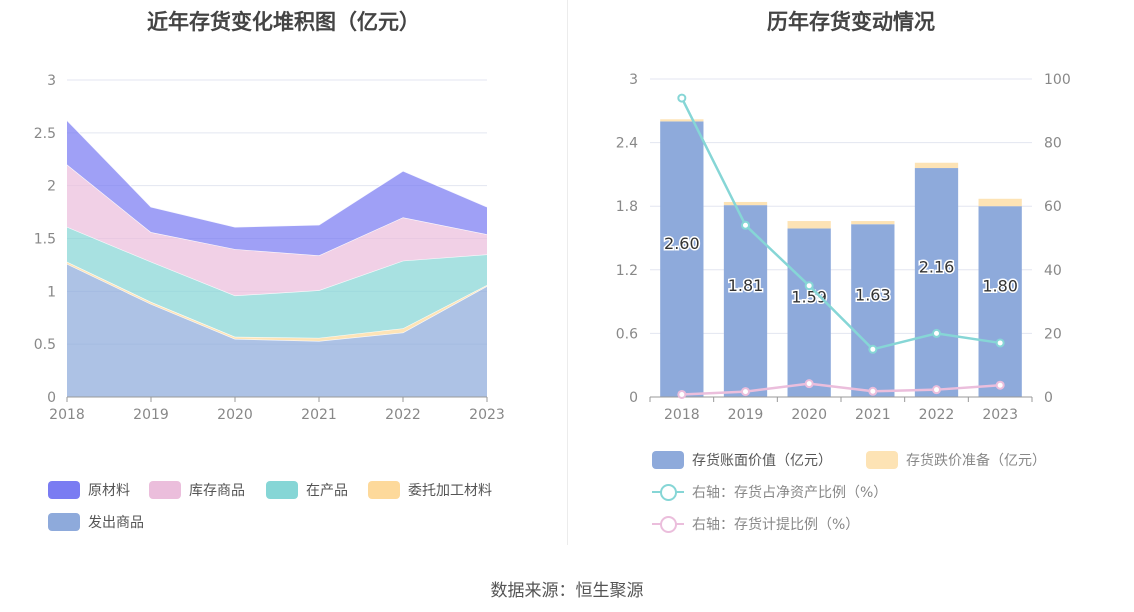 Image resolution: width=1134 pixels, height=612 pixels. I want to click on legend-item-provision-ratio: 右轴：存货计提比例（%）, so click(755, 524).